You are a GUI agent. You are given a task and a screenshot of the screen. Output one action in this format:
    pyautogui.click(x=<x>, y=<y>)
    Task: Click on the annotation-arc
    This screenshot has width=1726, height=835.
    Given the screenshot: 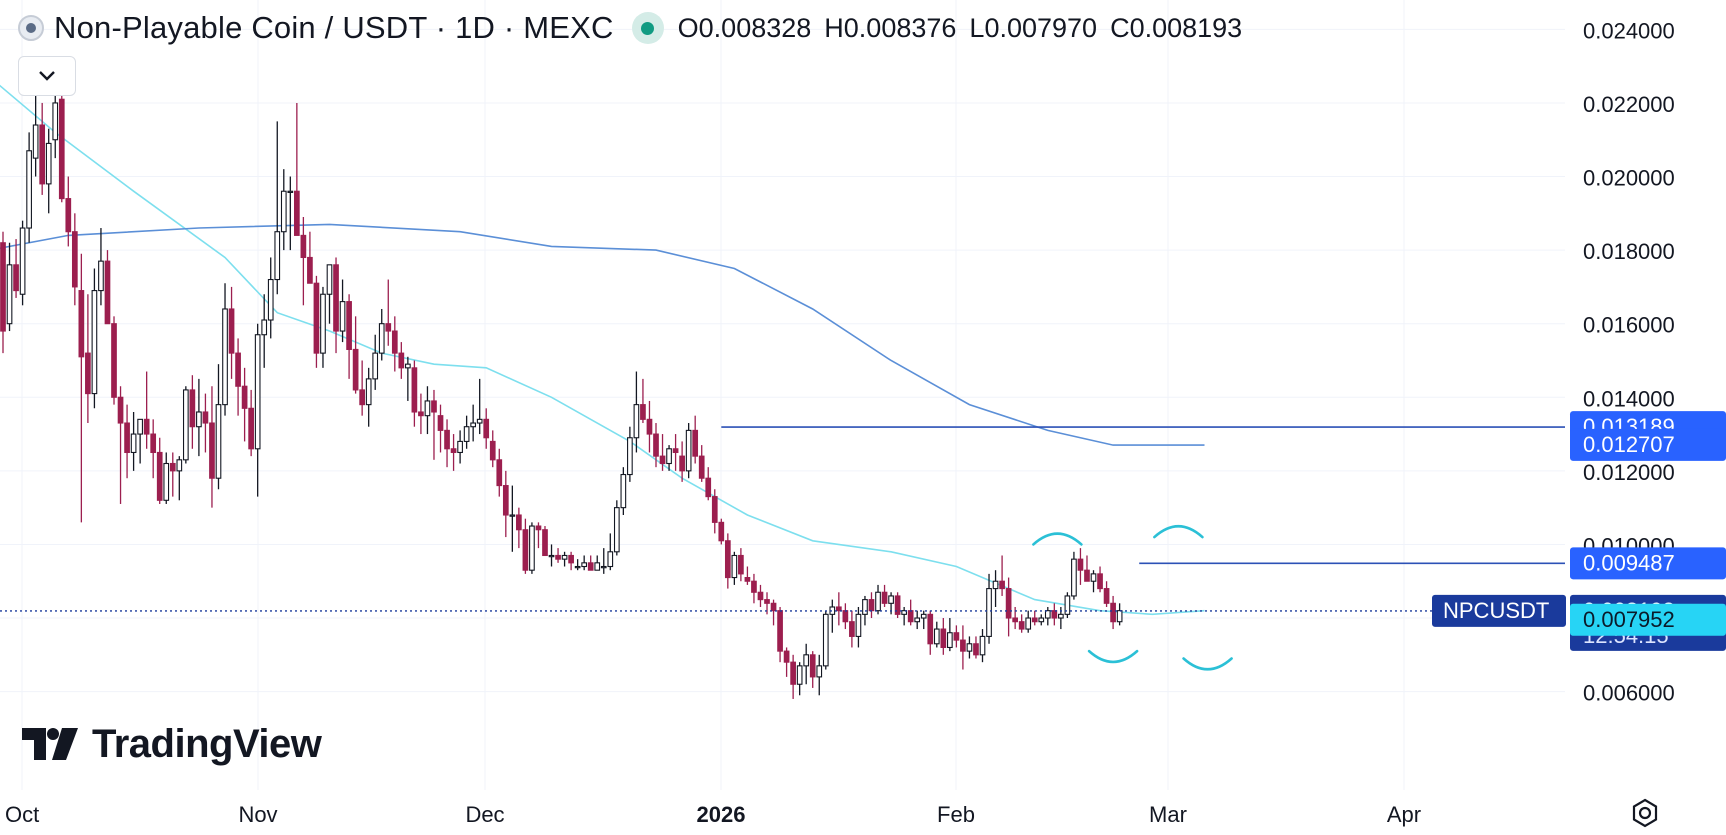 What is the action you would take?
    pyautogui.click(x=1178, y=531)
    